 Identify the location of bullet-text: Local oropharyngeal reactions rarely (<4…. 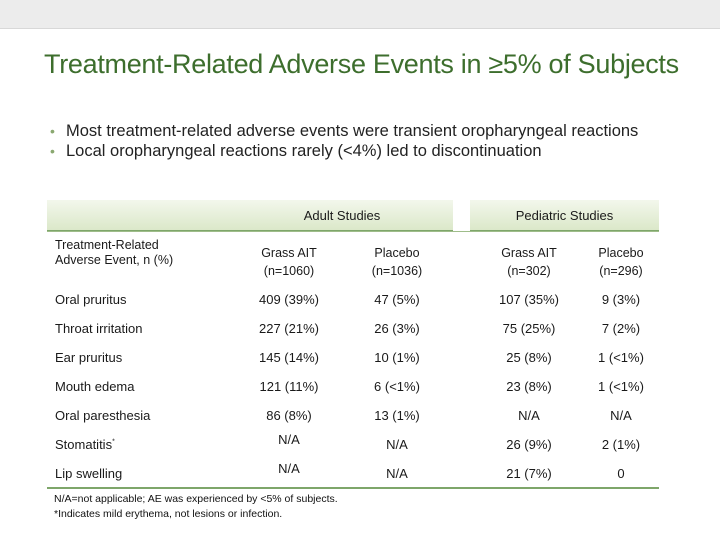
(304, 151).